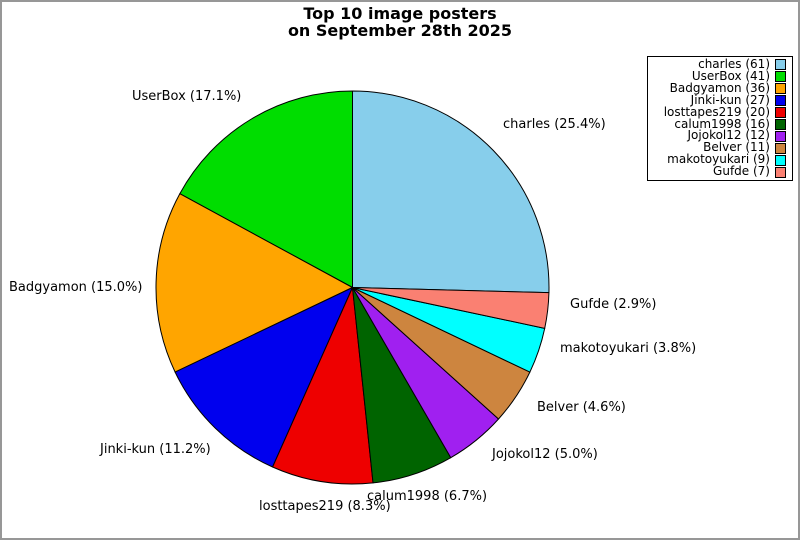 The height and width of the screenshot is (540, 800). What do you see at coordinates (427, 496) in the screenshot?
I see `slice-label-calum1998: calum1998 (6.7%)` at bounding box center [427, 496].